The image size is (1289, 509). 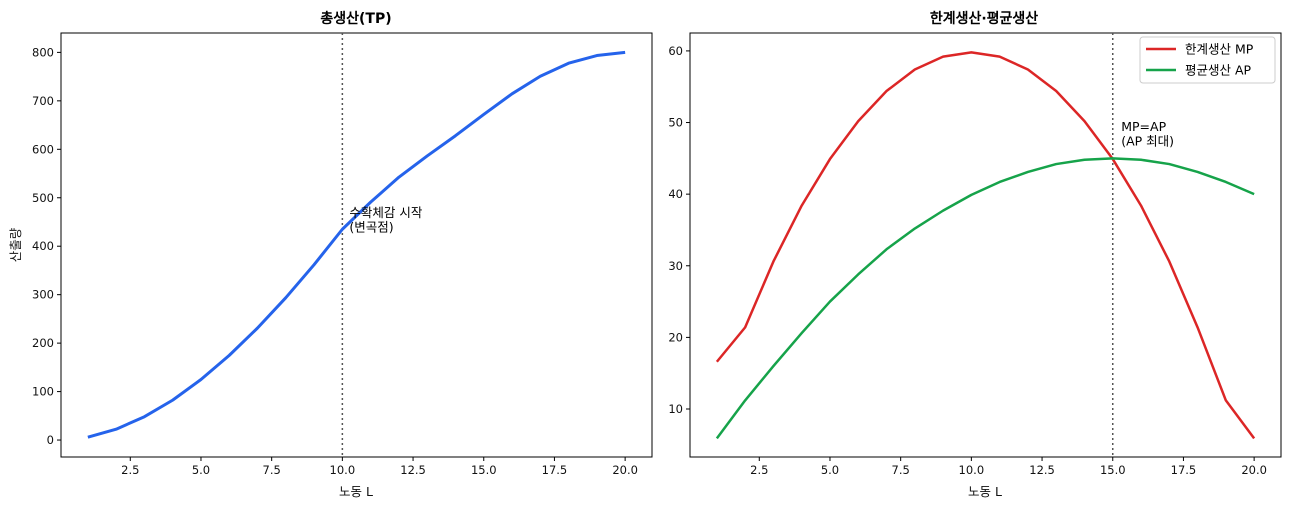 I want to click on ma-x-tick-label: 5.0, so click(x=830, y=470).